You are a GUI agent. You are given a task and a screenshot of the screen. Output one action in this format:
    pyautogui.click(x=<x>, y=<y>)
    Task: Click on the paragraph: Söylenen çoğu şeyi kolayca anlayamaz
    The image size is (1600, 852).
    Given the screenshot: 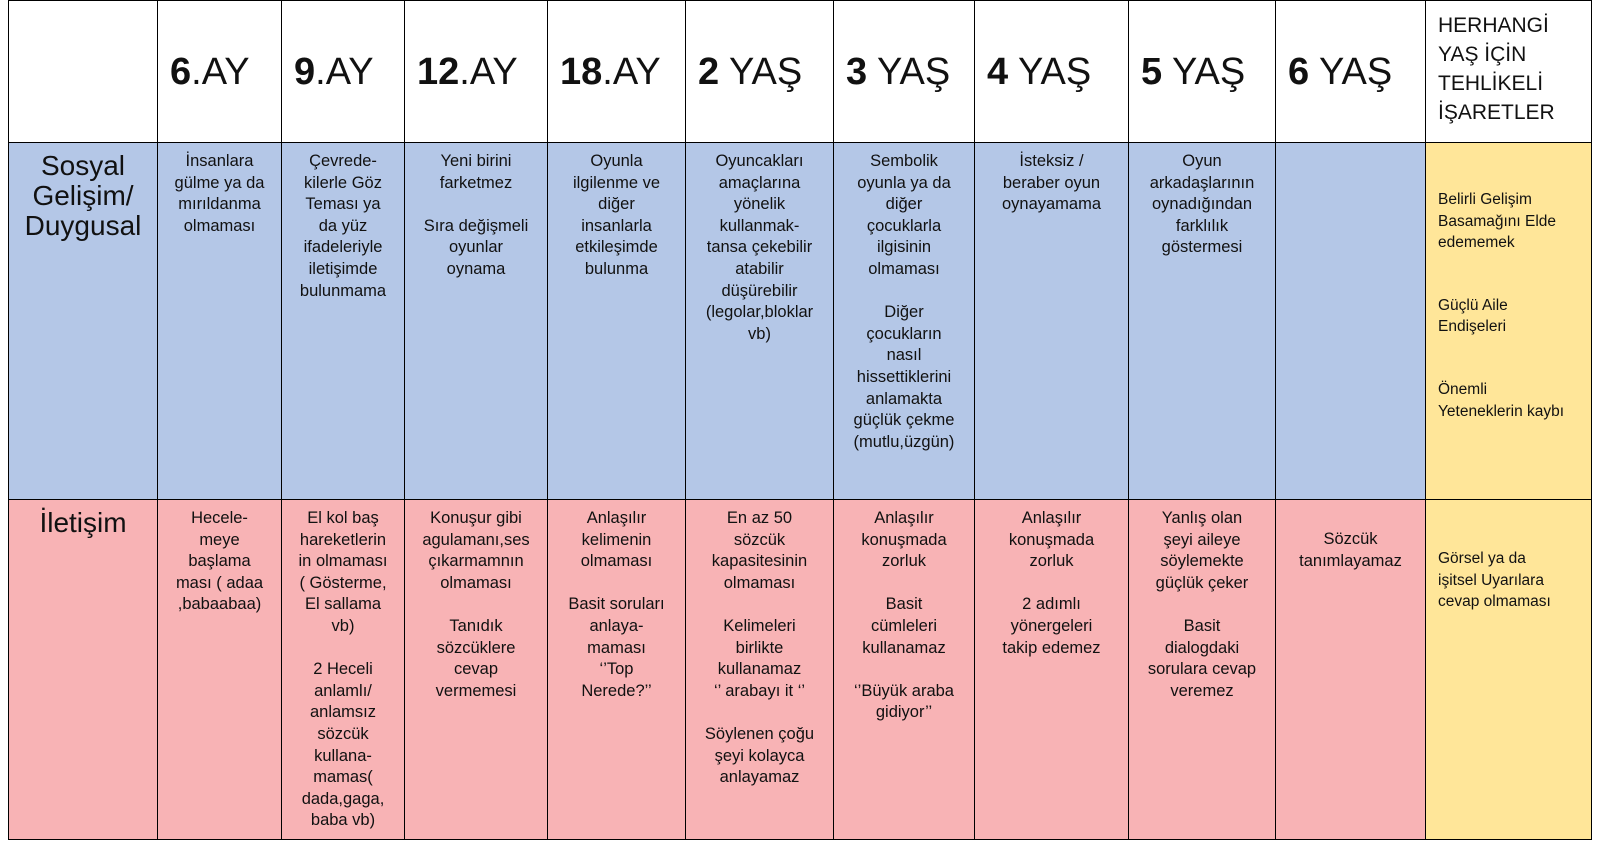 What is the action you would take?
    pyautogui.click(x=759, y=756)
    